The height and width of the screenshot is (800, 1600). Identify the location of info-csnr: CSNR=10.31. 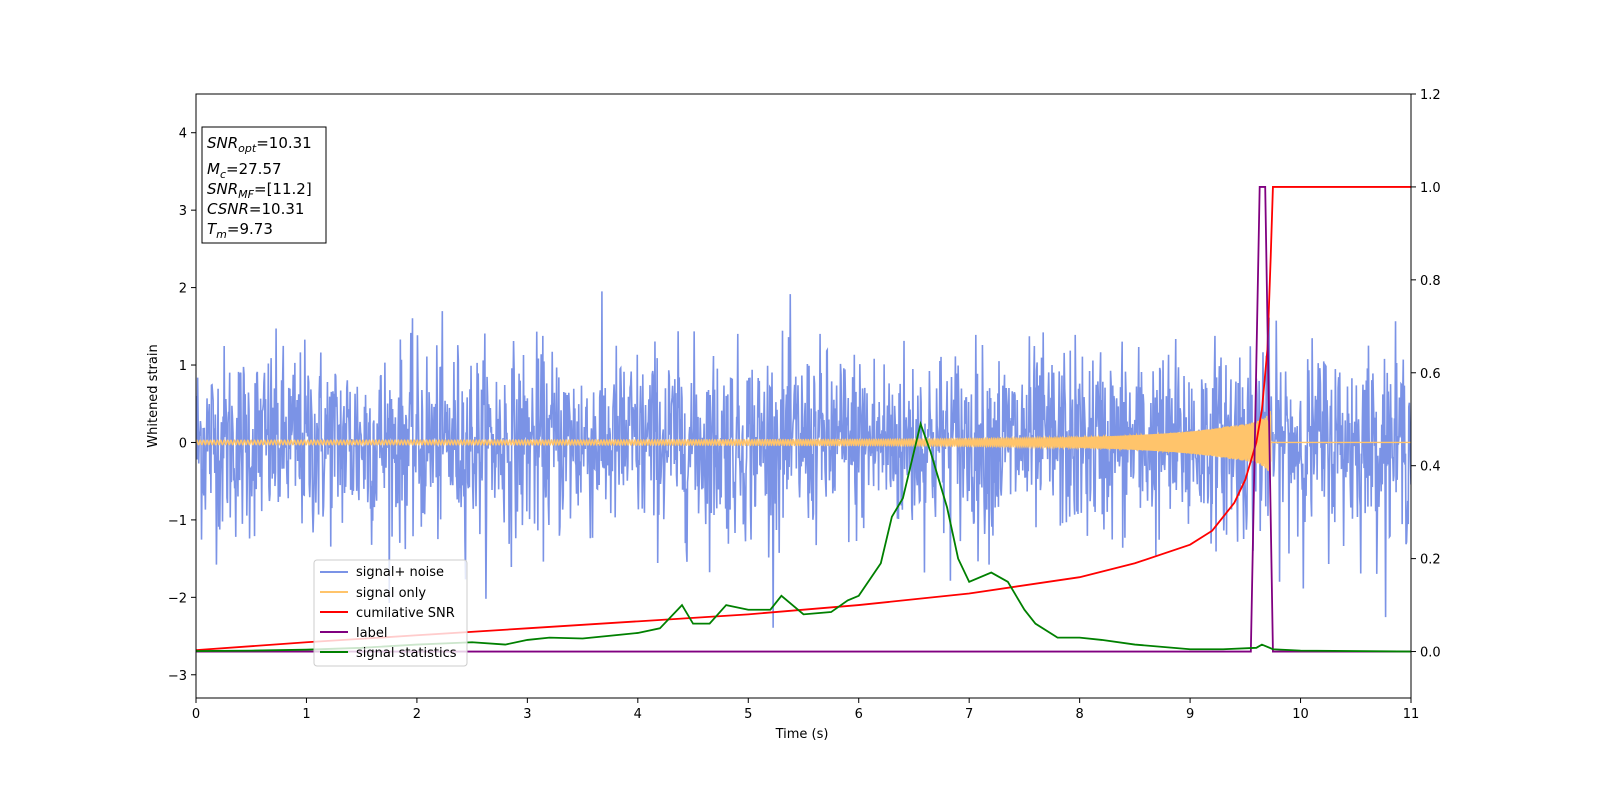
(255, 209).